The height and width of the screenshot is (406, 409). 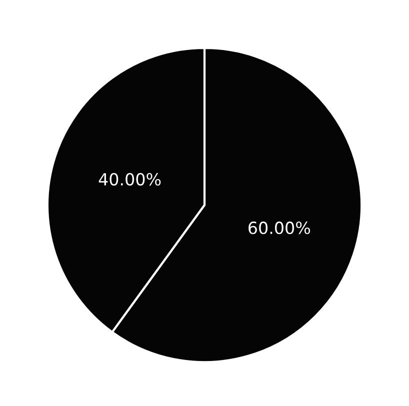 What do you see at coordinates (279, 228) in the screenshot?
I see `data-label: 60.00%` at bounding box center [279, 228].